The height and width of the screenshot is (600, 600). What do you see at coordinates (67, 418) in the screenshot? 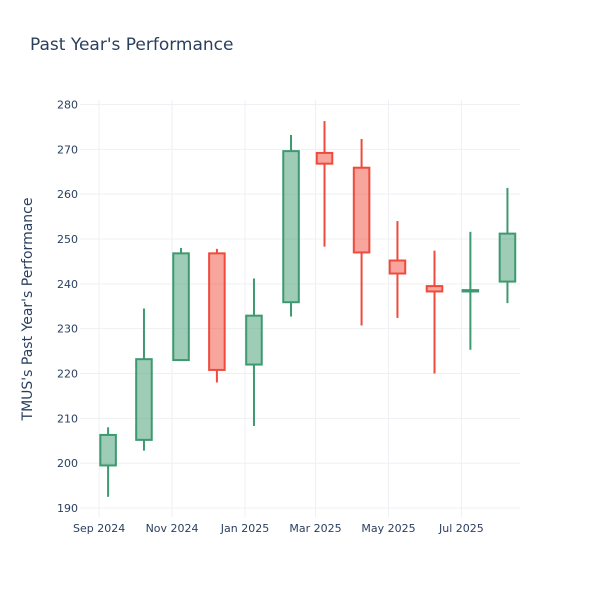
I see `y-tick-label: 210` at bounding box center [67, 418].